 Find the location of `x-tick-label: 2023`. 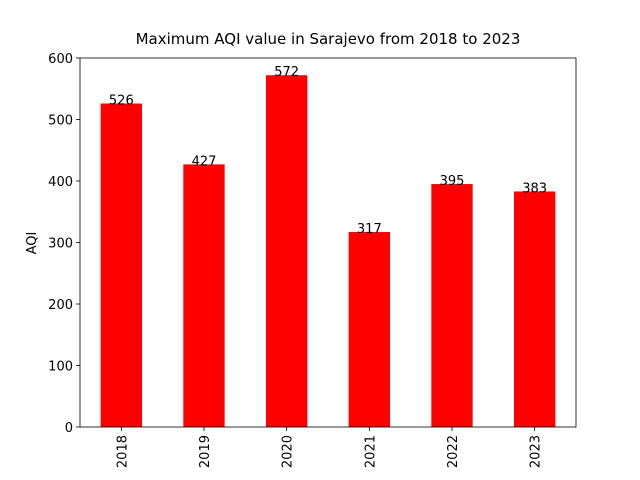

x-tick-label: 2023 is located at coordinates (536, 451).